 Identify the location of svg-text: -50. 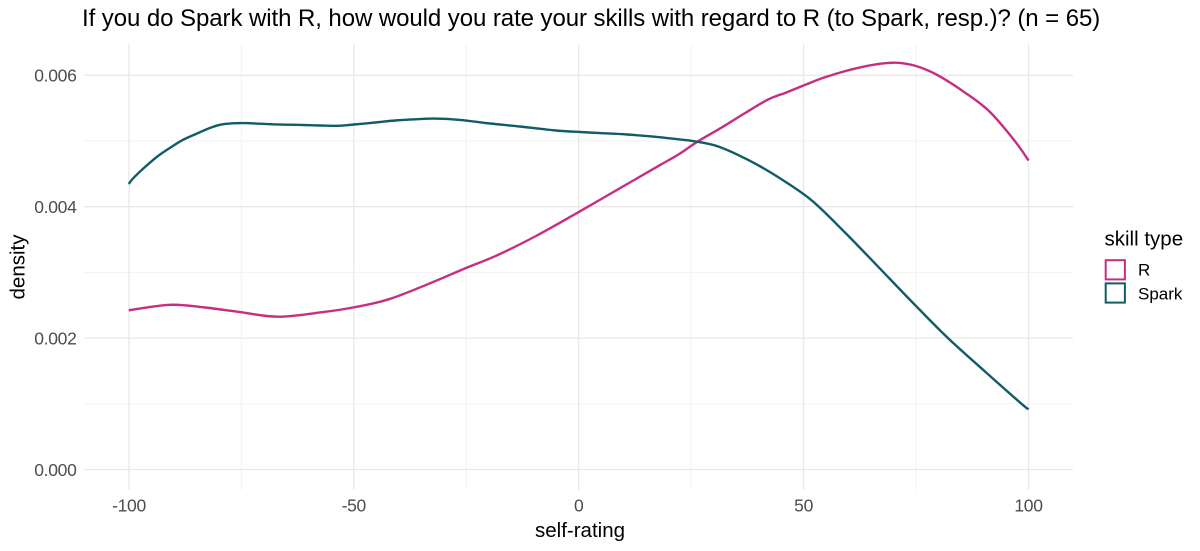
(354, 505).